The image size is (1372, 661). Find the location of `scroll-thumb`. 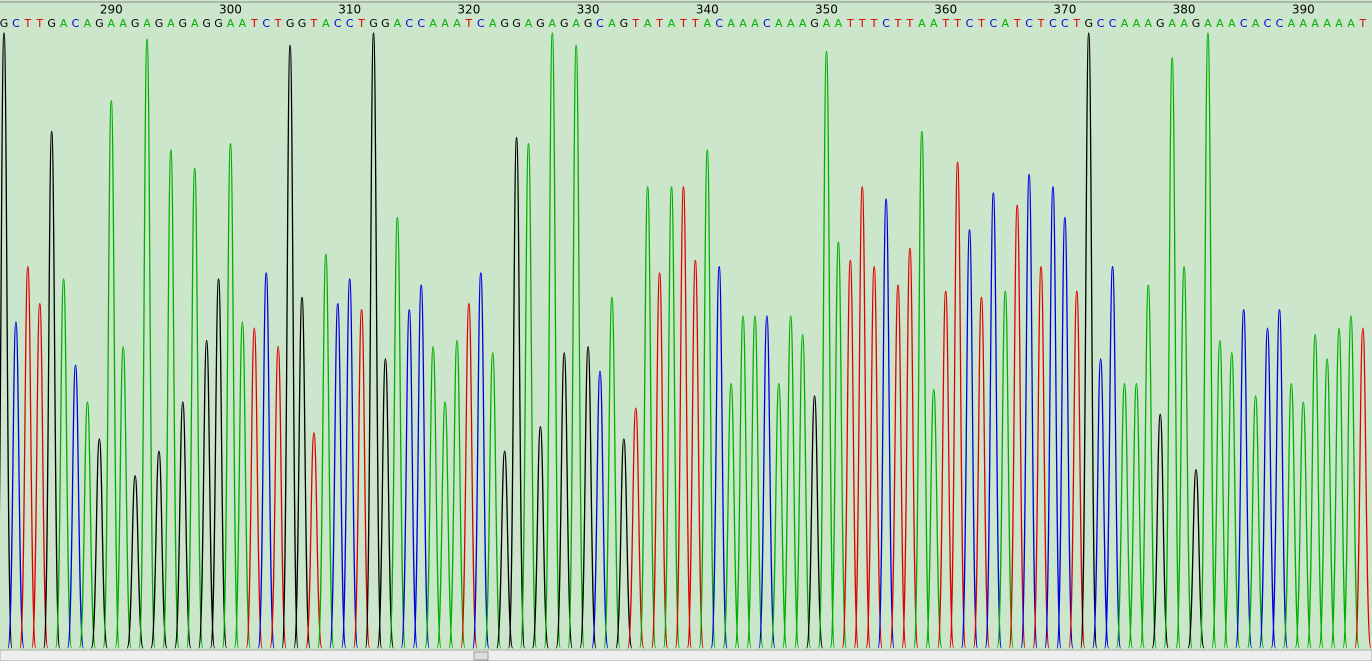

scroll-thumb is located at coordinates (481, 656).